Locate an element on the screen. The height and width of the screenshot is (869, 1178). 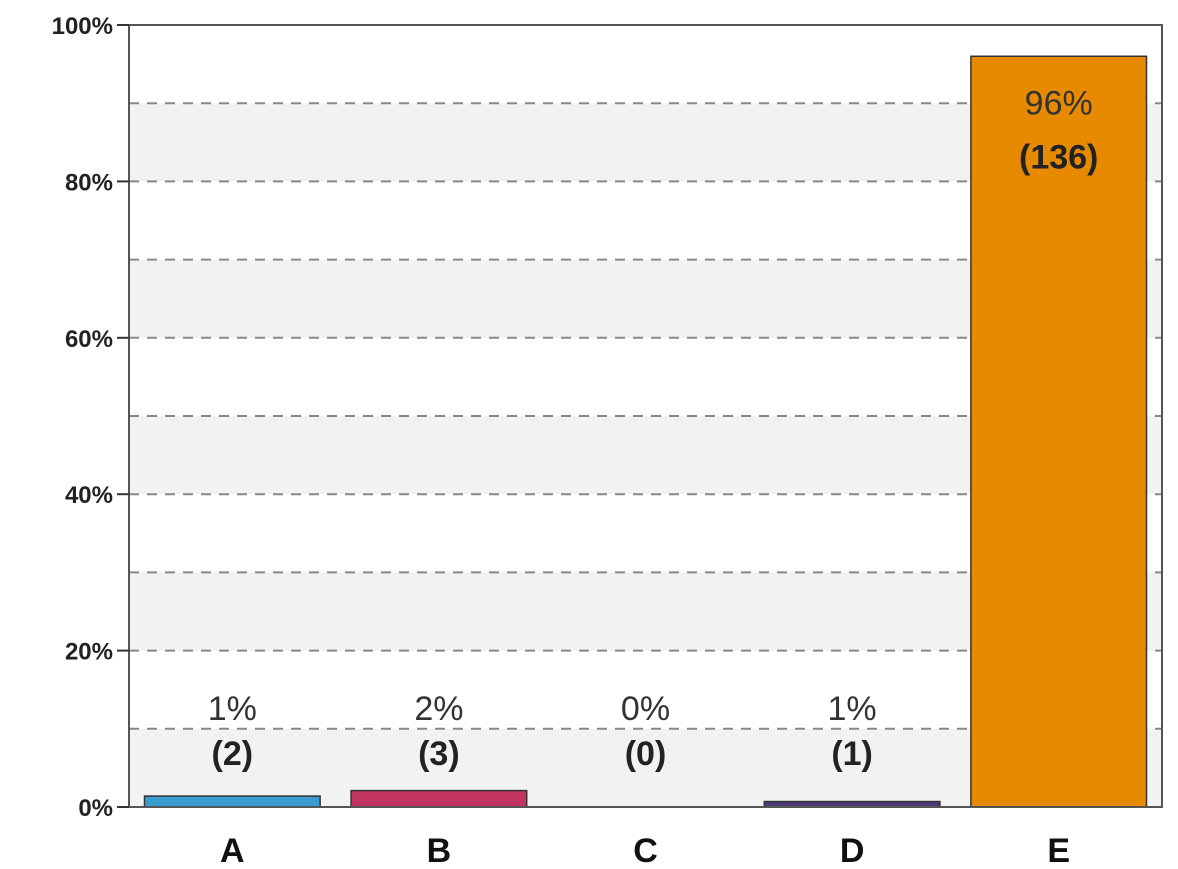
data-label-count: (2) is located at coordinates (233, 754).